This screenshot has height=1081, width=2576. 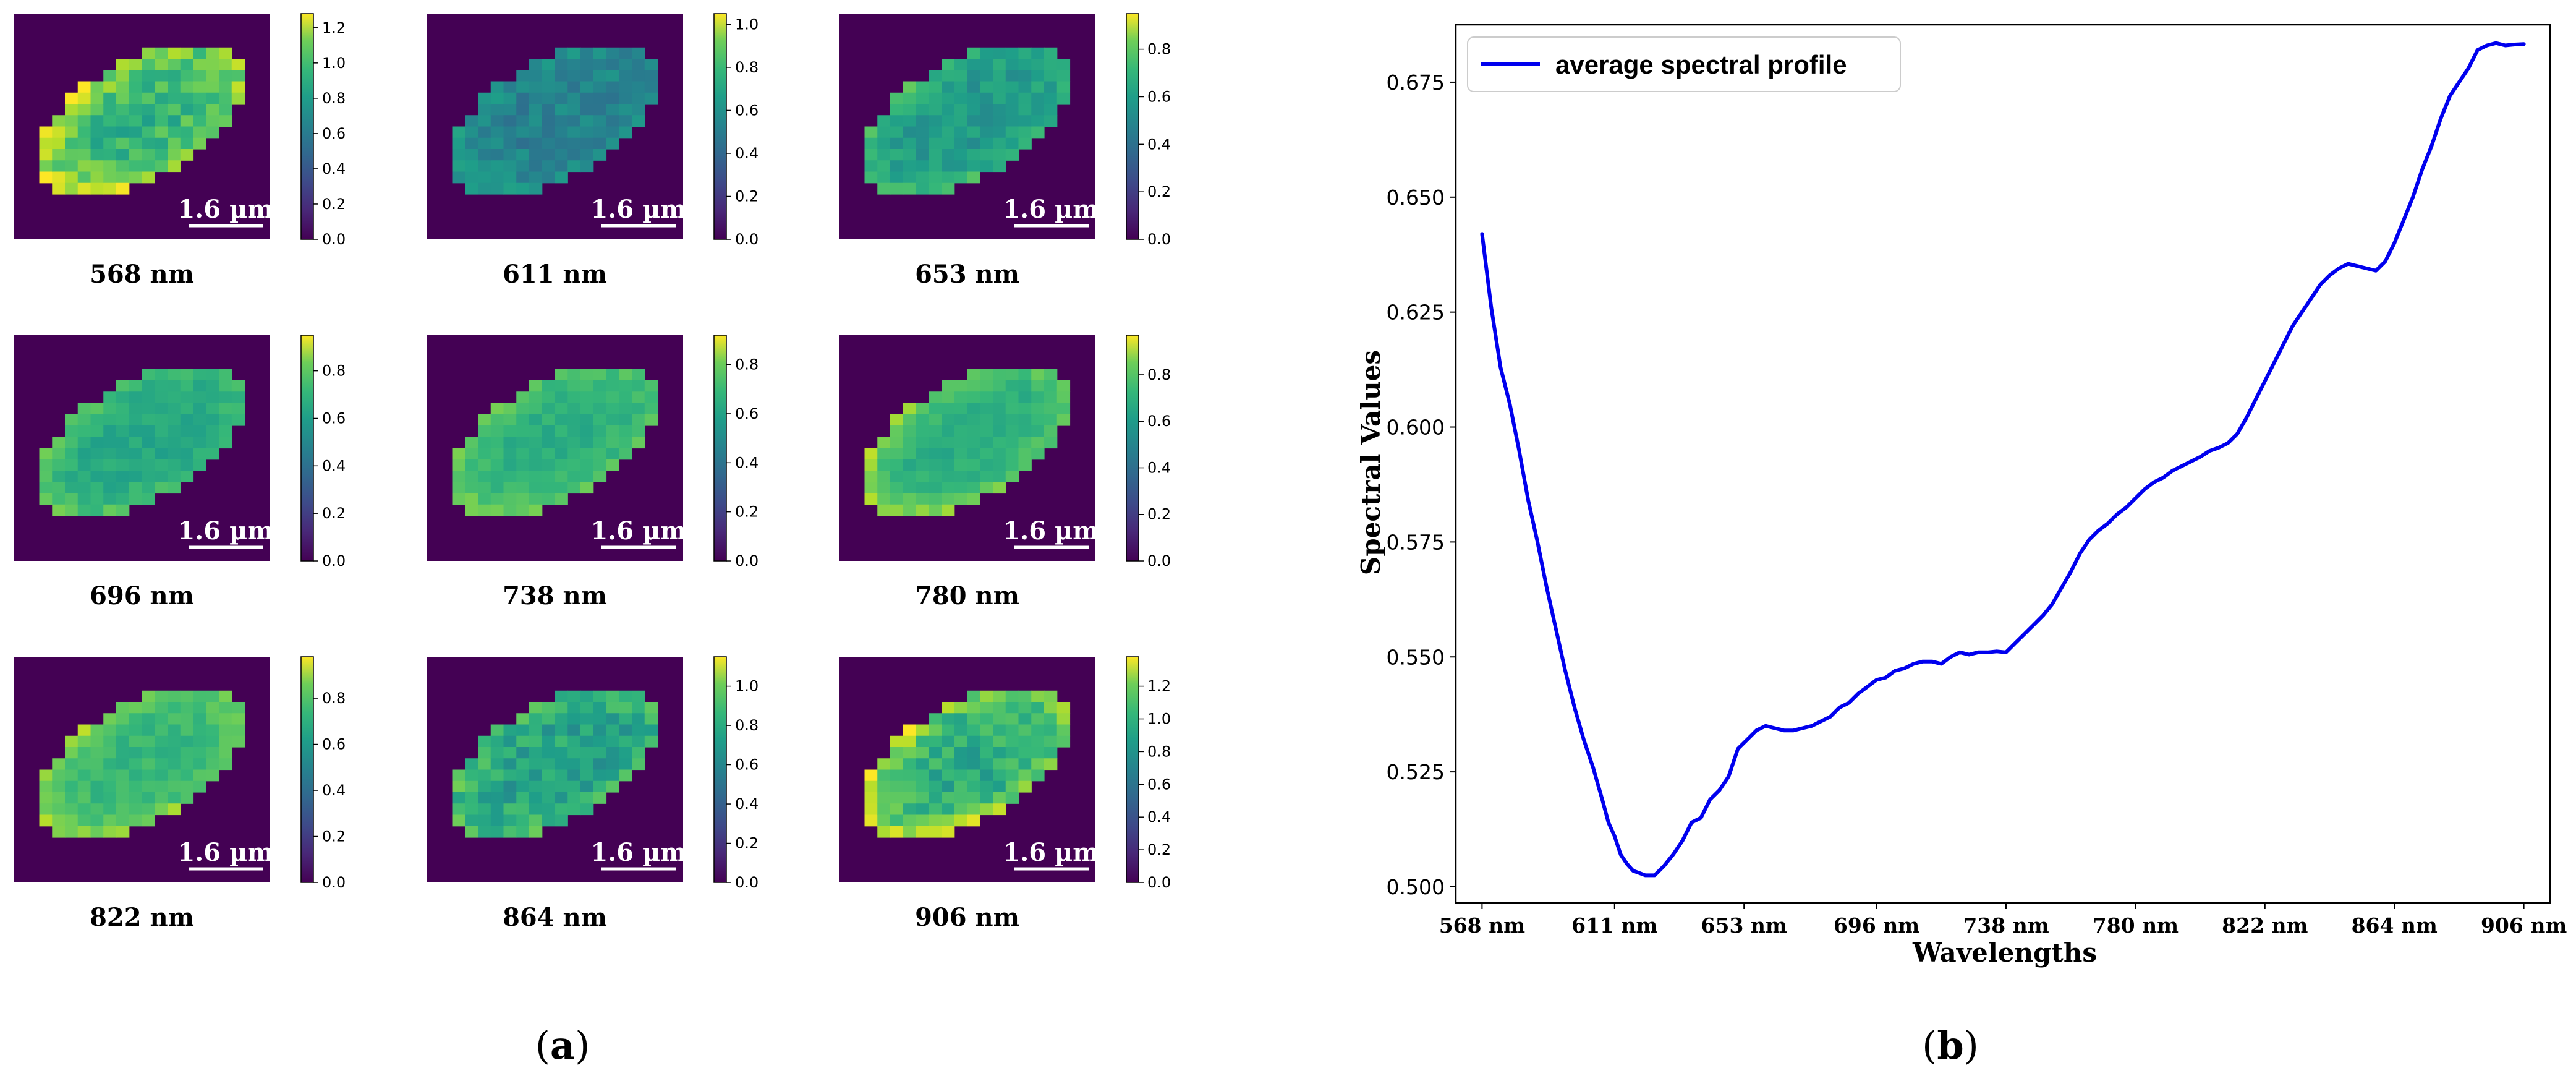 I want to click on colorbar-tick-label: 0.2, so click(x=747, y=512).